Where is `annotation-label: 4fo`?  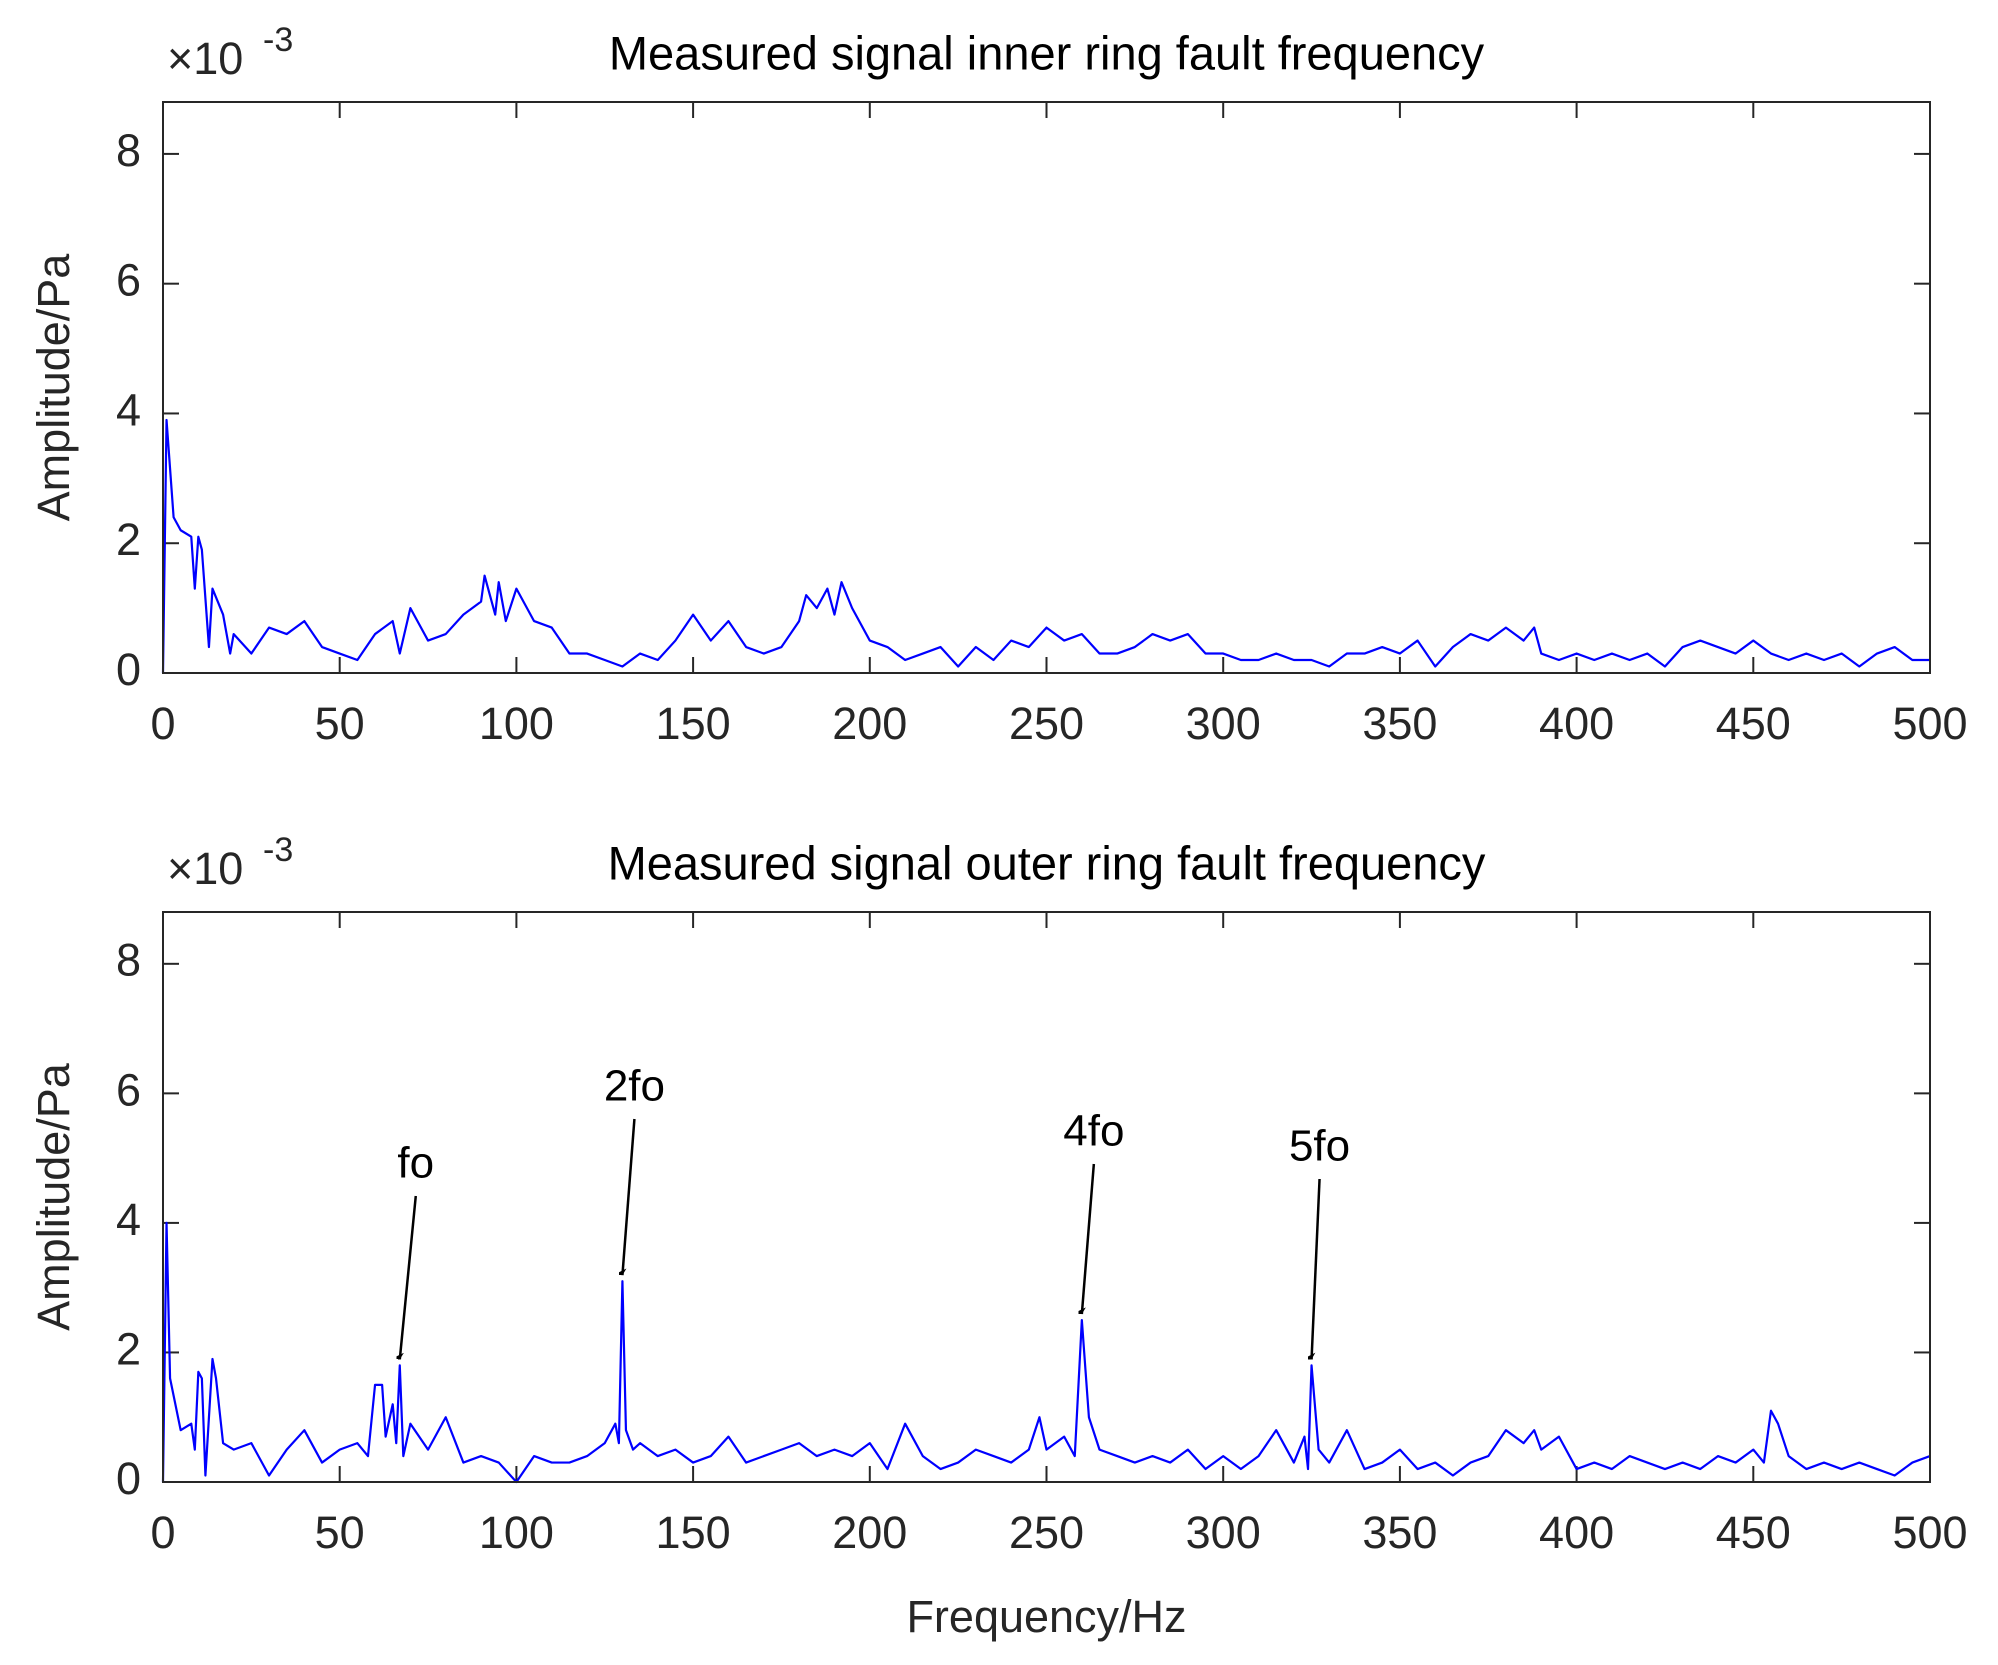
annotation-label: 4fo is located at coordinates (1093, 1131).